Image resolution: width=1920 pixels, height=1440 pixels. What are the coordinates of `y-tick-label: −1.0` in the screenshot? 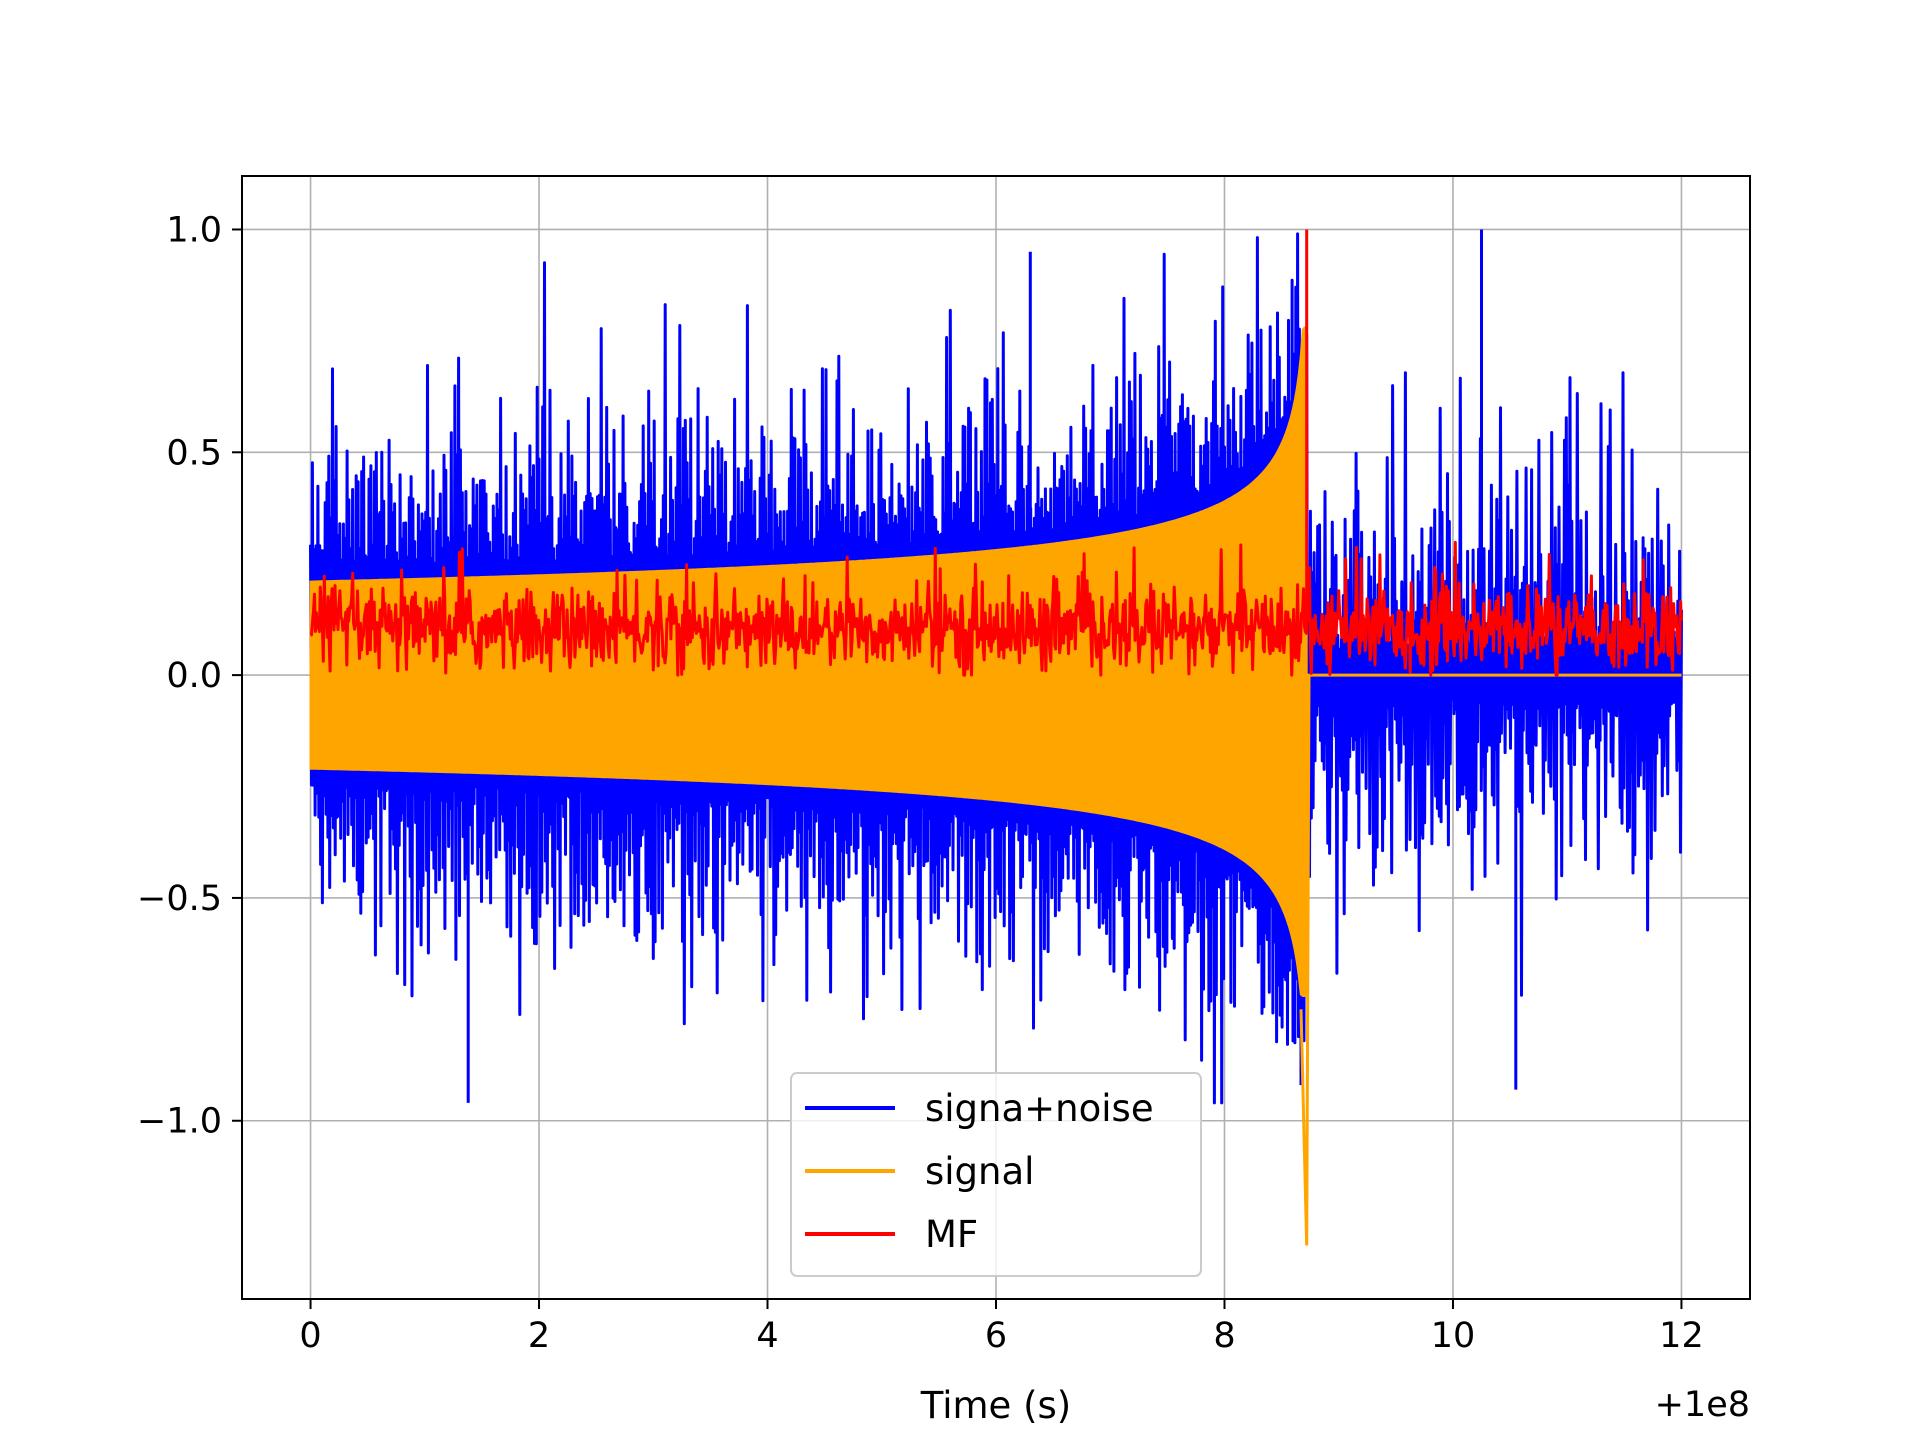 It's located at (179, 1122).